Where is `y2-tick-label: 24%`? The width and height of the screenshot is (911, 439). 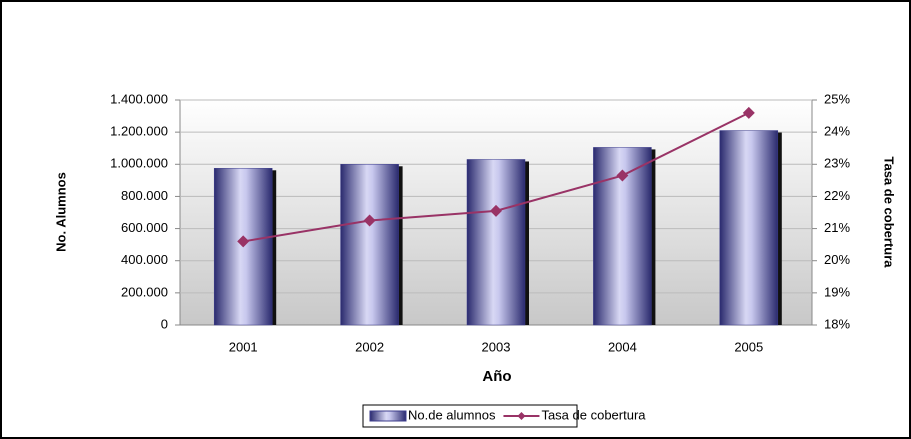 y2-tick-label: 24% is located at coordinates (837, 131).